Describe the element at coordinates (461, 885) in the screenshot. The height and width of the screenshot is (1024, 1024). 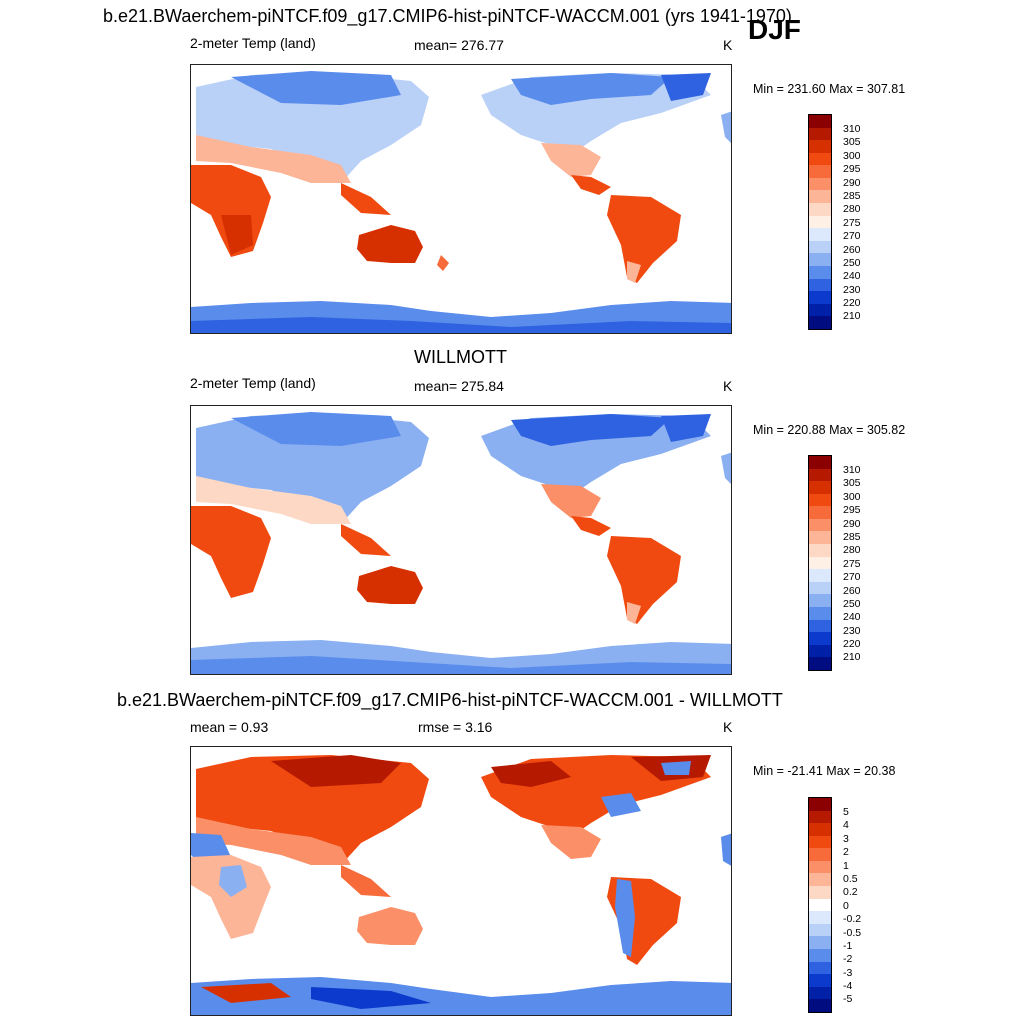
I see `panel3-map-drawing` at that location.